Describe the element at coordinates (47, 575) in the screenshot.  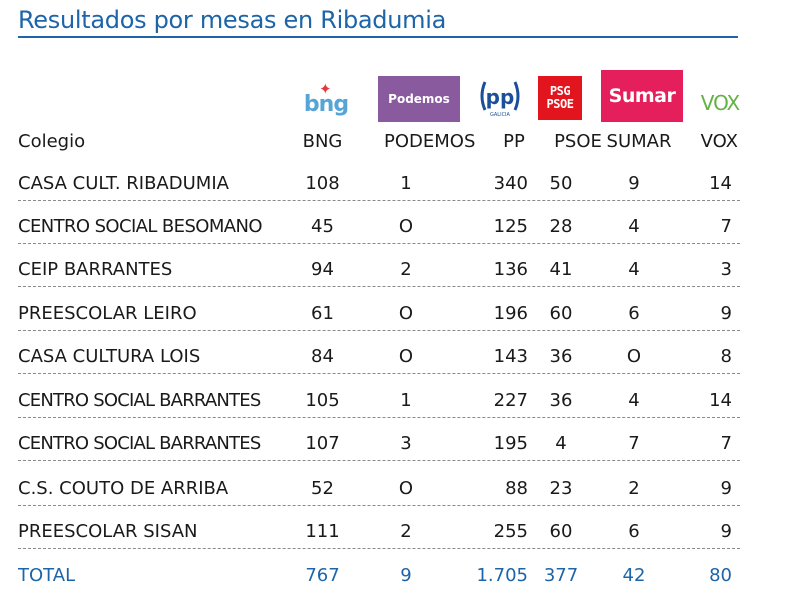
I see `total-label: TOTAL` at that location.